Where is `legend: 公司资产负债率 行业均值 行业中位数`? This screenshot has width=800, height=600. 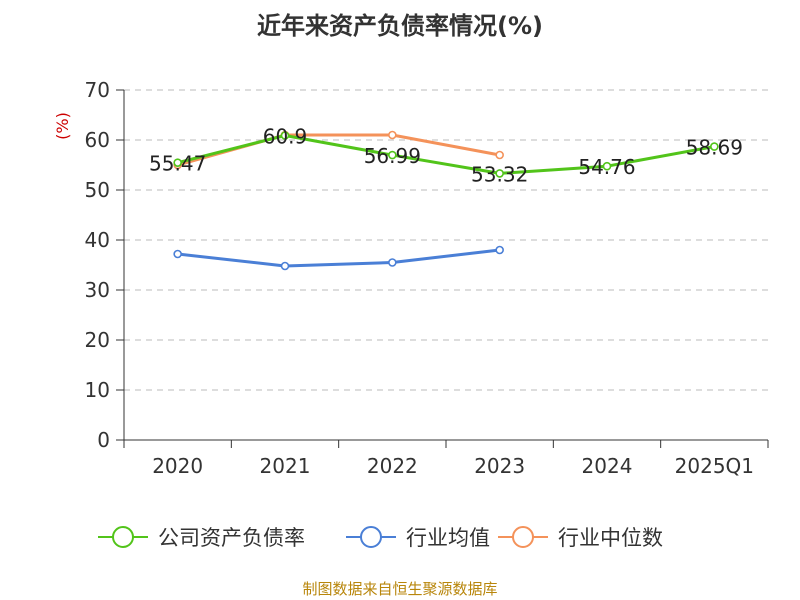
legend: 公司资产负债率 行业均值 行业中位数 is located at coordinates (380, 538).